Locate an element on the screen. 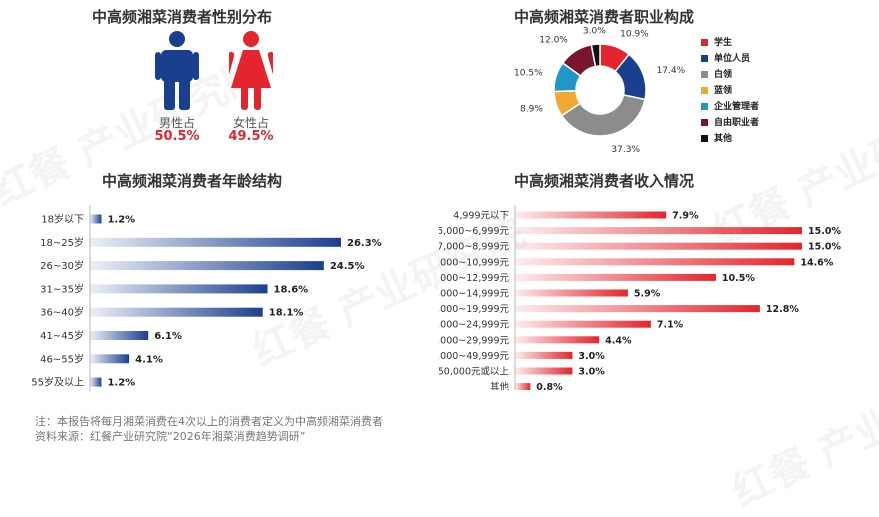 The image size is (879, 517). occupation-pie-chart: 10.9% 17.4% 37.3% 8.9% 10.5% 12.0% 3.0% is located at coordinates (600, 90).